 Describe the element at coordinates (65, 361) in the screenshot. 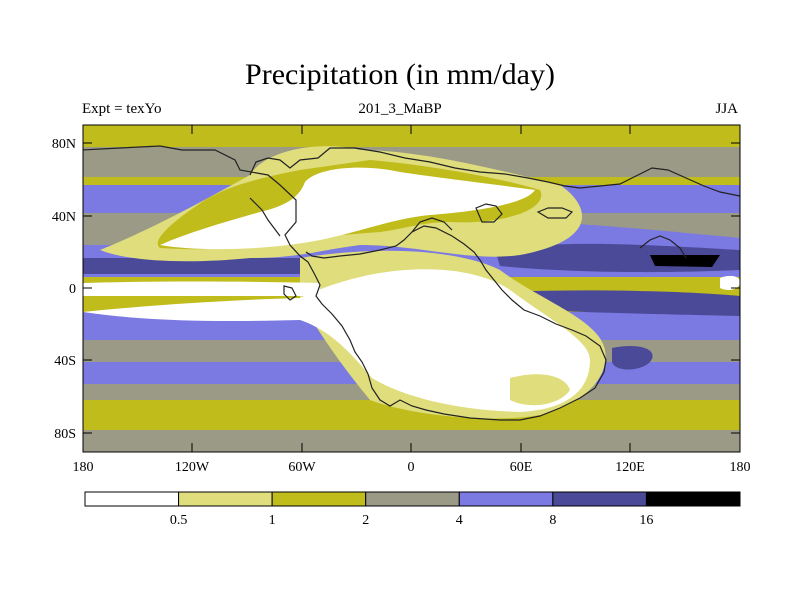

I see `lat-label: 40S` at that location.